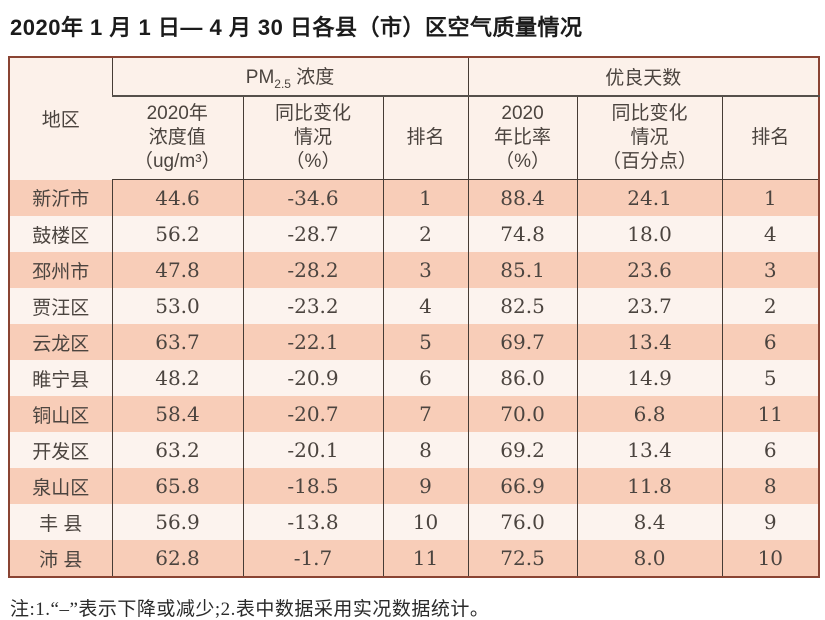  Describe the element at coordinates (522, 558) in the screenshot. I see `cell-good-rate: 72.5` at that location.